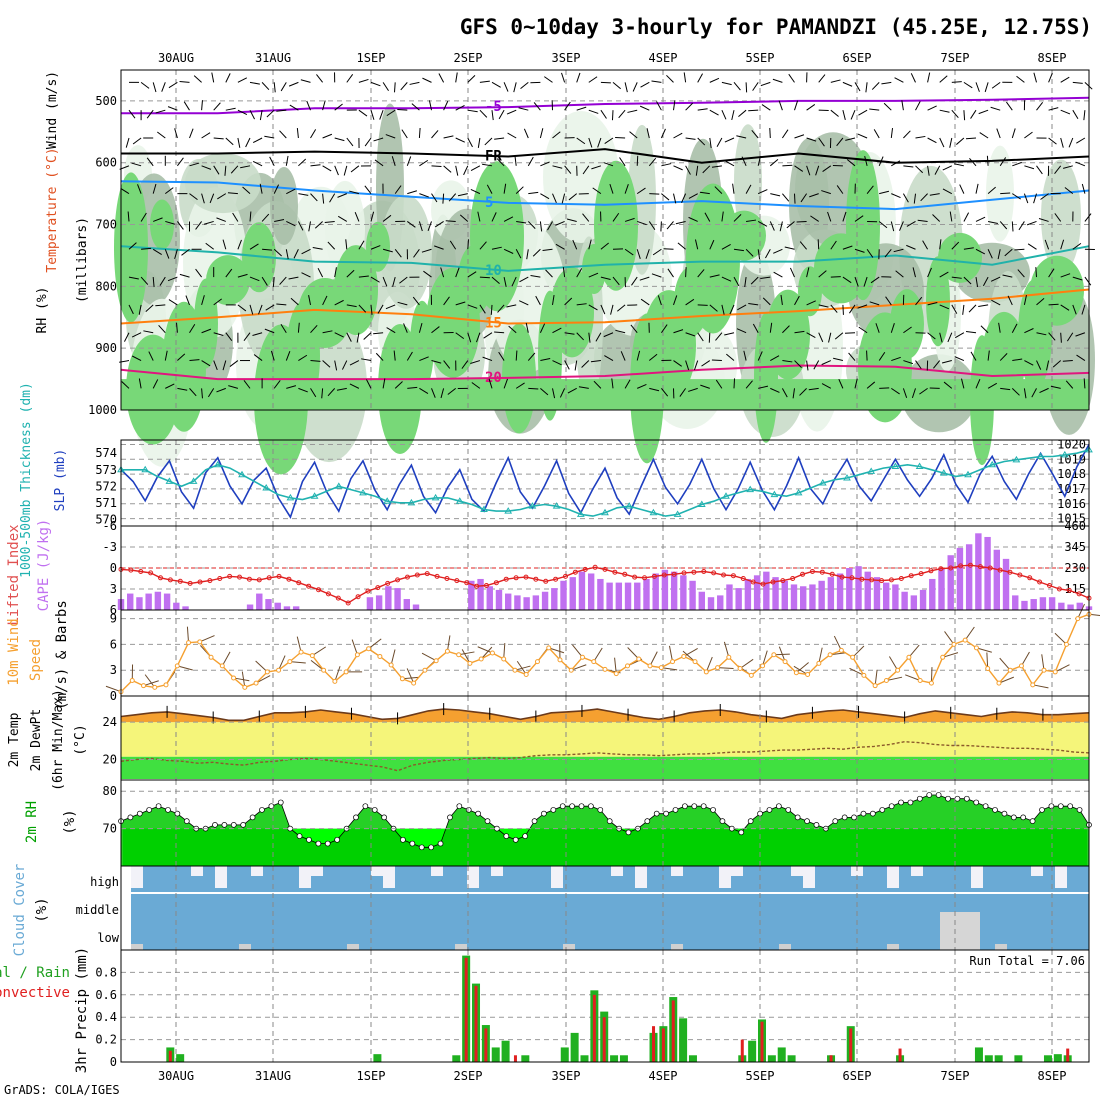 This screenshot has height=1100, width=1100. Describe the element at coordinates (489, 203) in the screenshot. I see `contour-label: 5` at that location.